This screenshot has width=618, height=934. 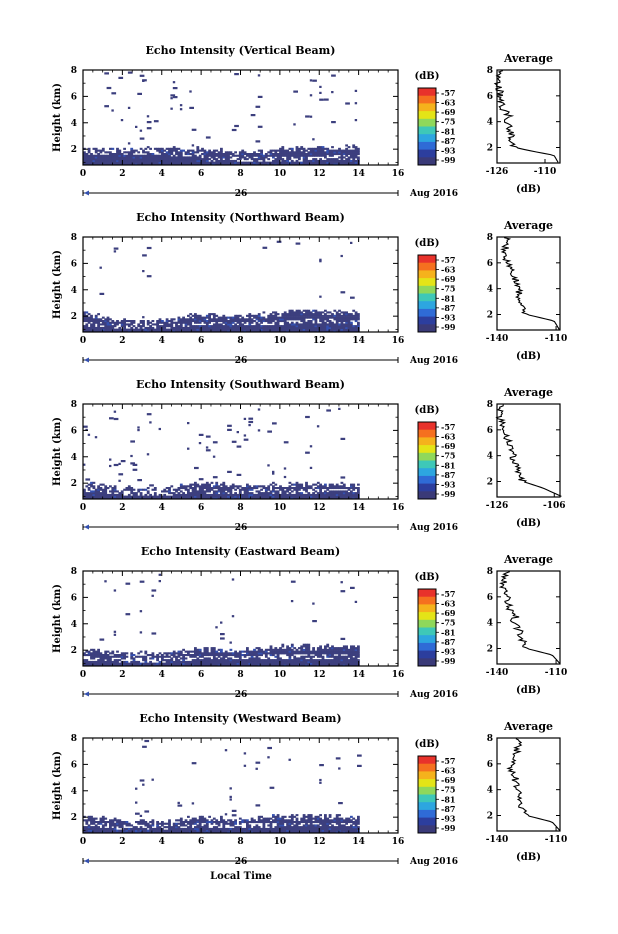 What do you see at coordinates (448, 289) in the screenshot?
I see `colorbar-tick-label: -75` at bounding box center [448, 289].